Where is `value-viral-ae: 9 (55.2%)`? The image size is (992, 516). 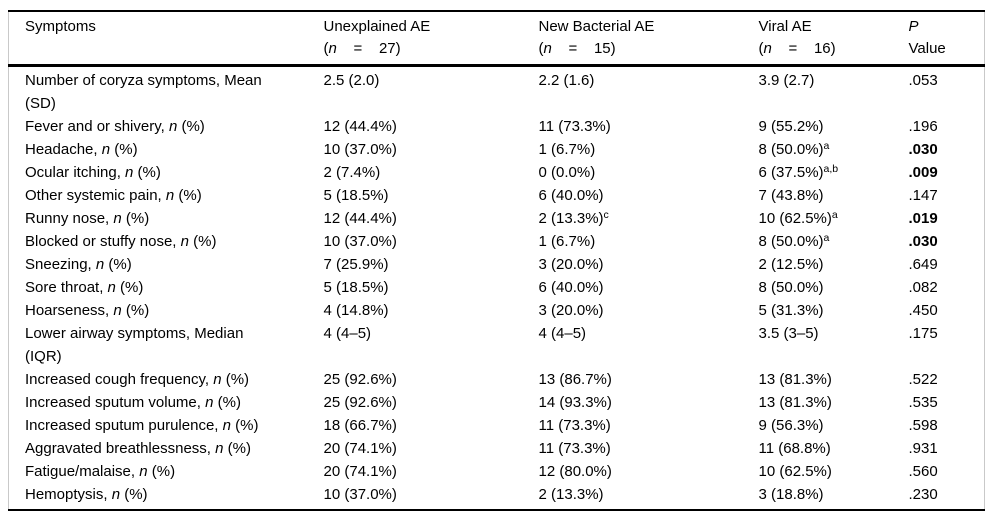 value-viral-ae: 9 (55.2%) is located at coordinates (791, 126).